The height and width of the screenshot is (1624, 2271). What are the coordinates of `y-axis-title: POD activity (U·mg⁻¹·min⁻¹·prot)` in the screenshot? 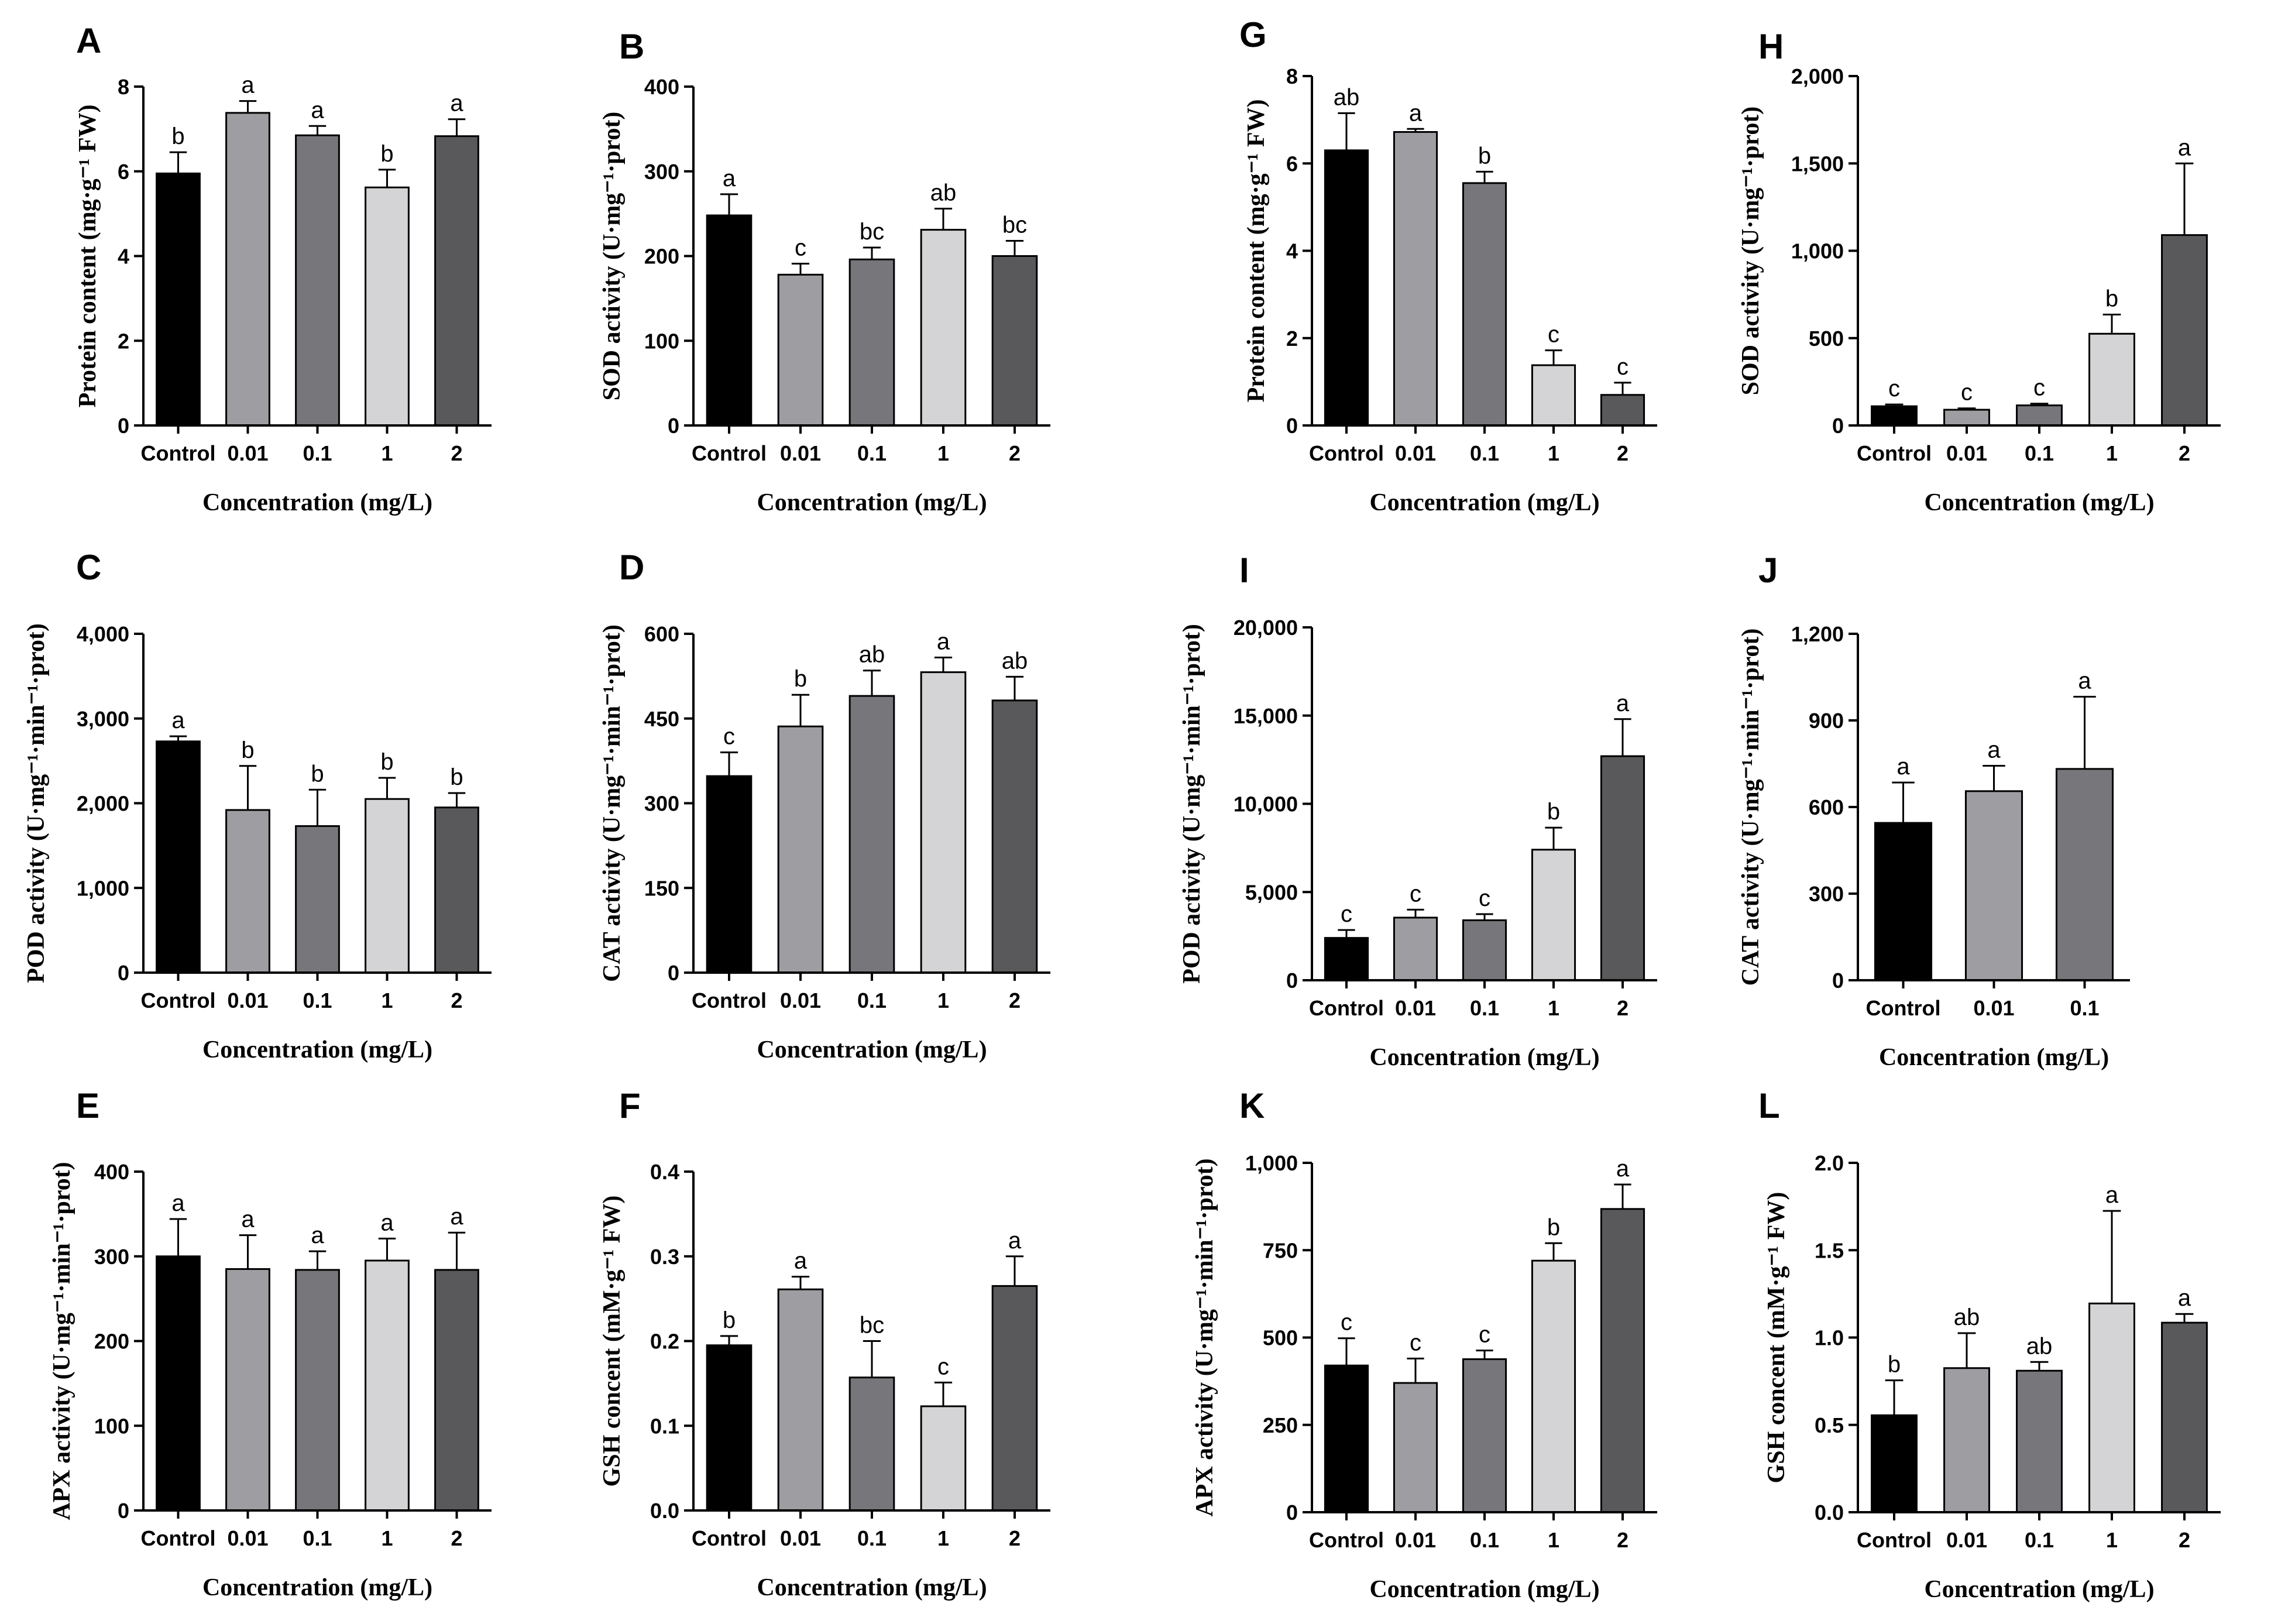 It's located at (36, 803).